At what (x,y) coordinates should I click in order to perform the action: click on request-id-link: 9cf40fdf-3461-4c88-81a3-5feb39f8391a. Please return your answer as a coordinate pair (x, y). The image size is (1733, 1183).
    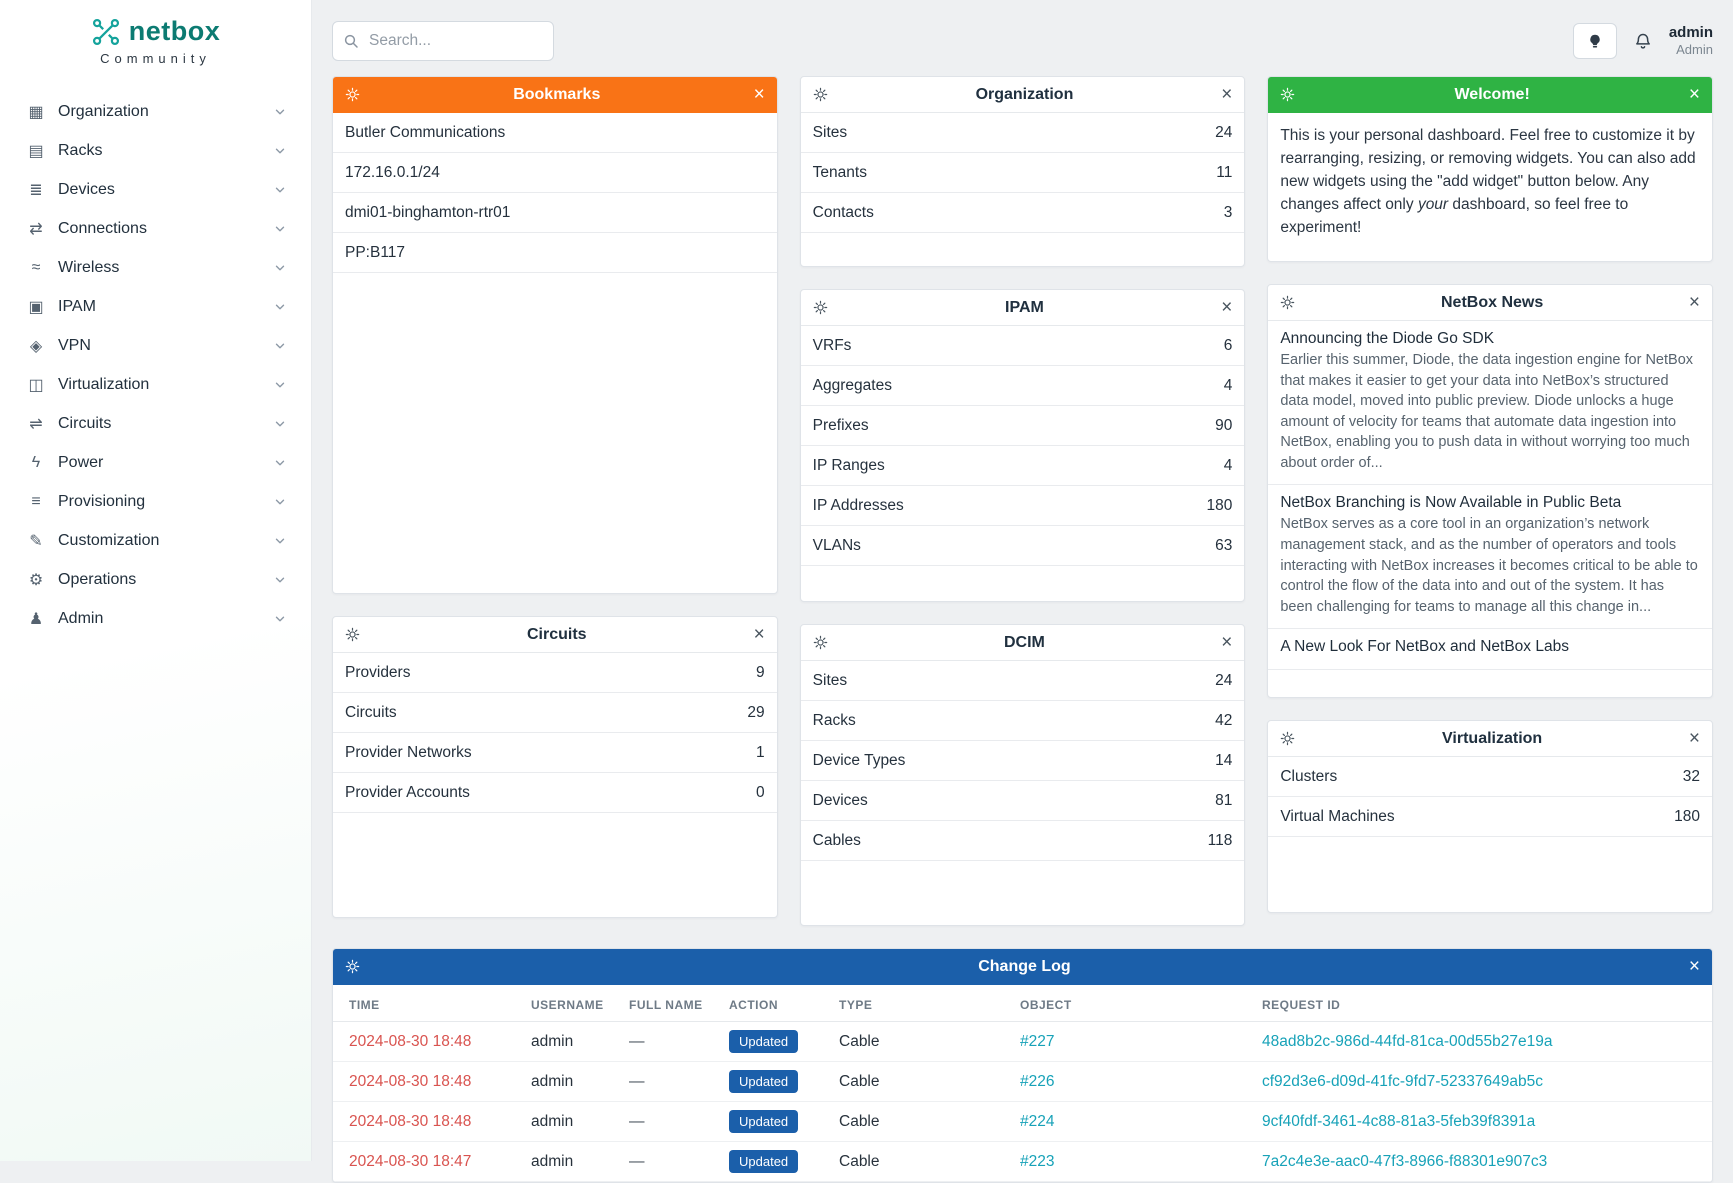
    Looking at the image, I should click on (1399, 1121).